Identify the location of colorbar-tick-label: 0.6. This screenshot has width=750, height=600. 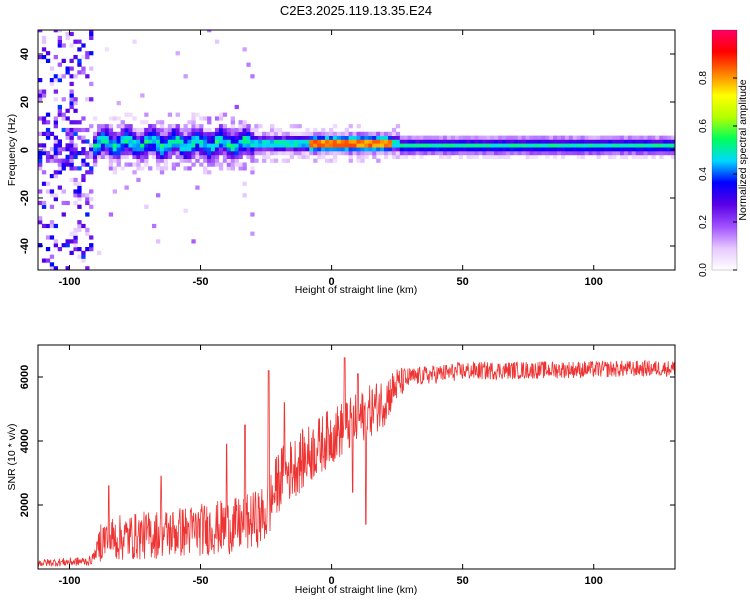
(703, 126).